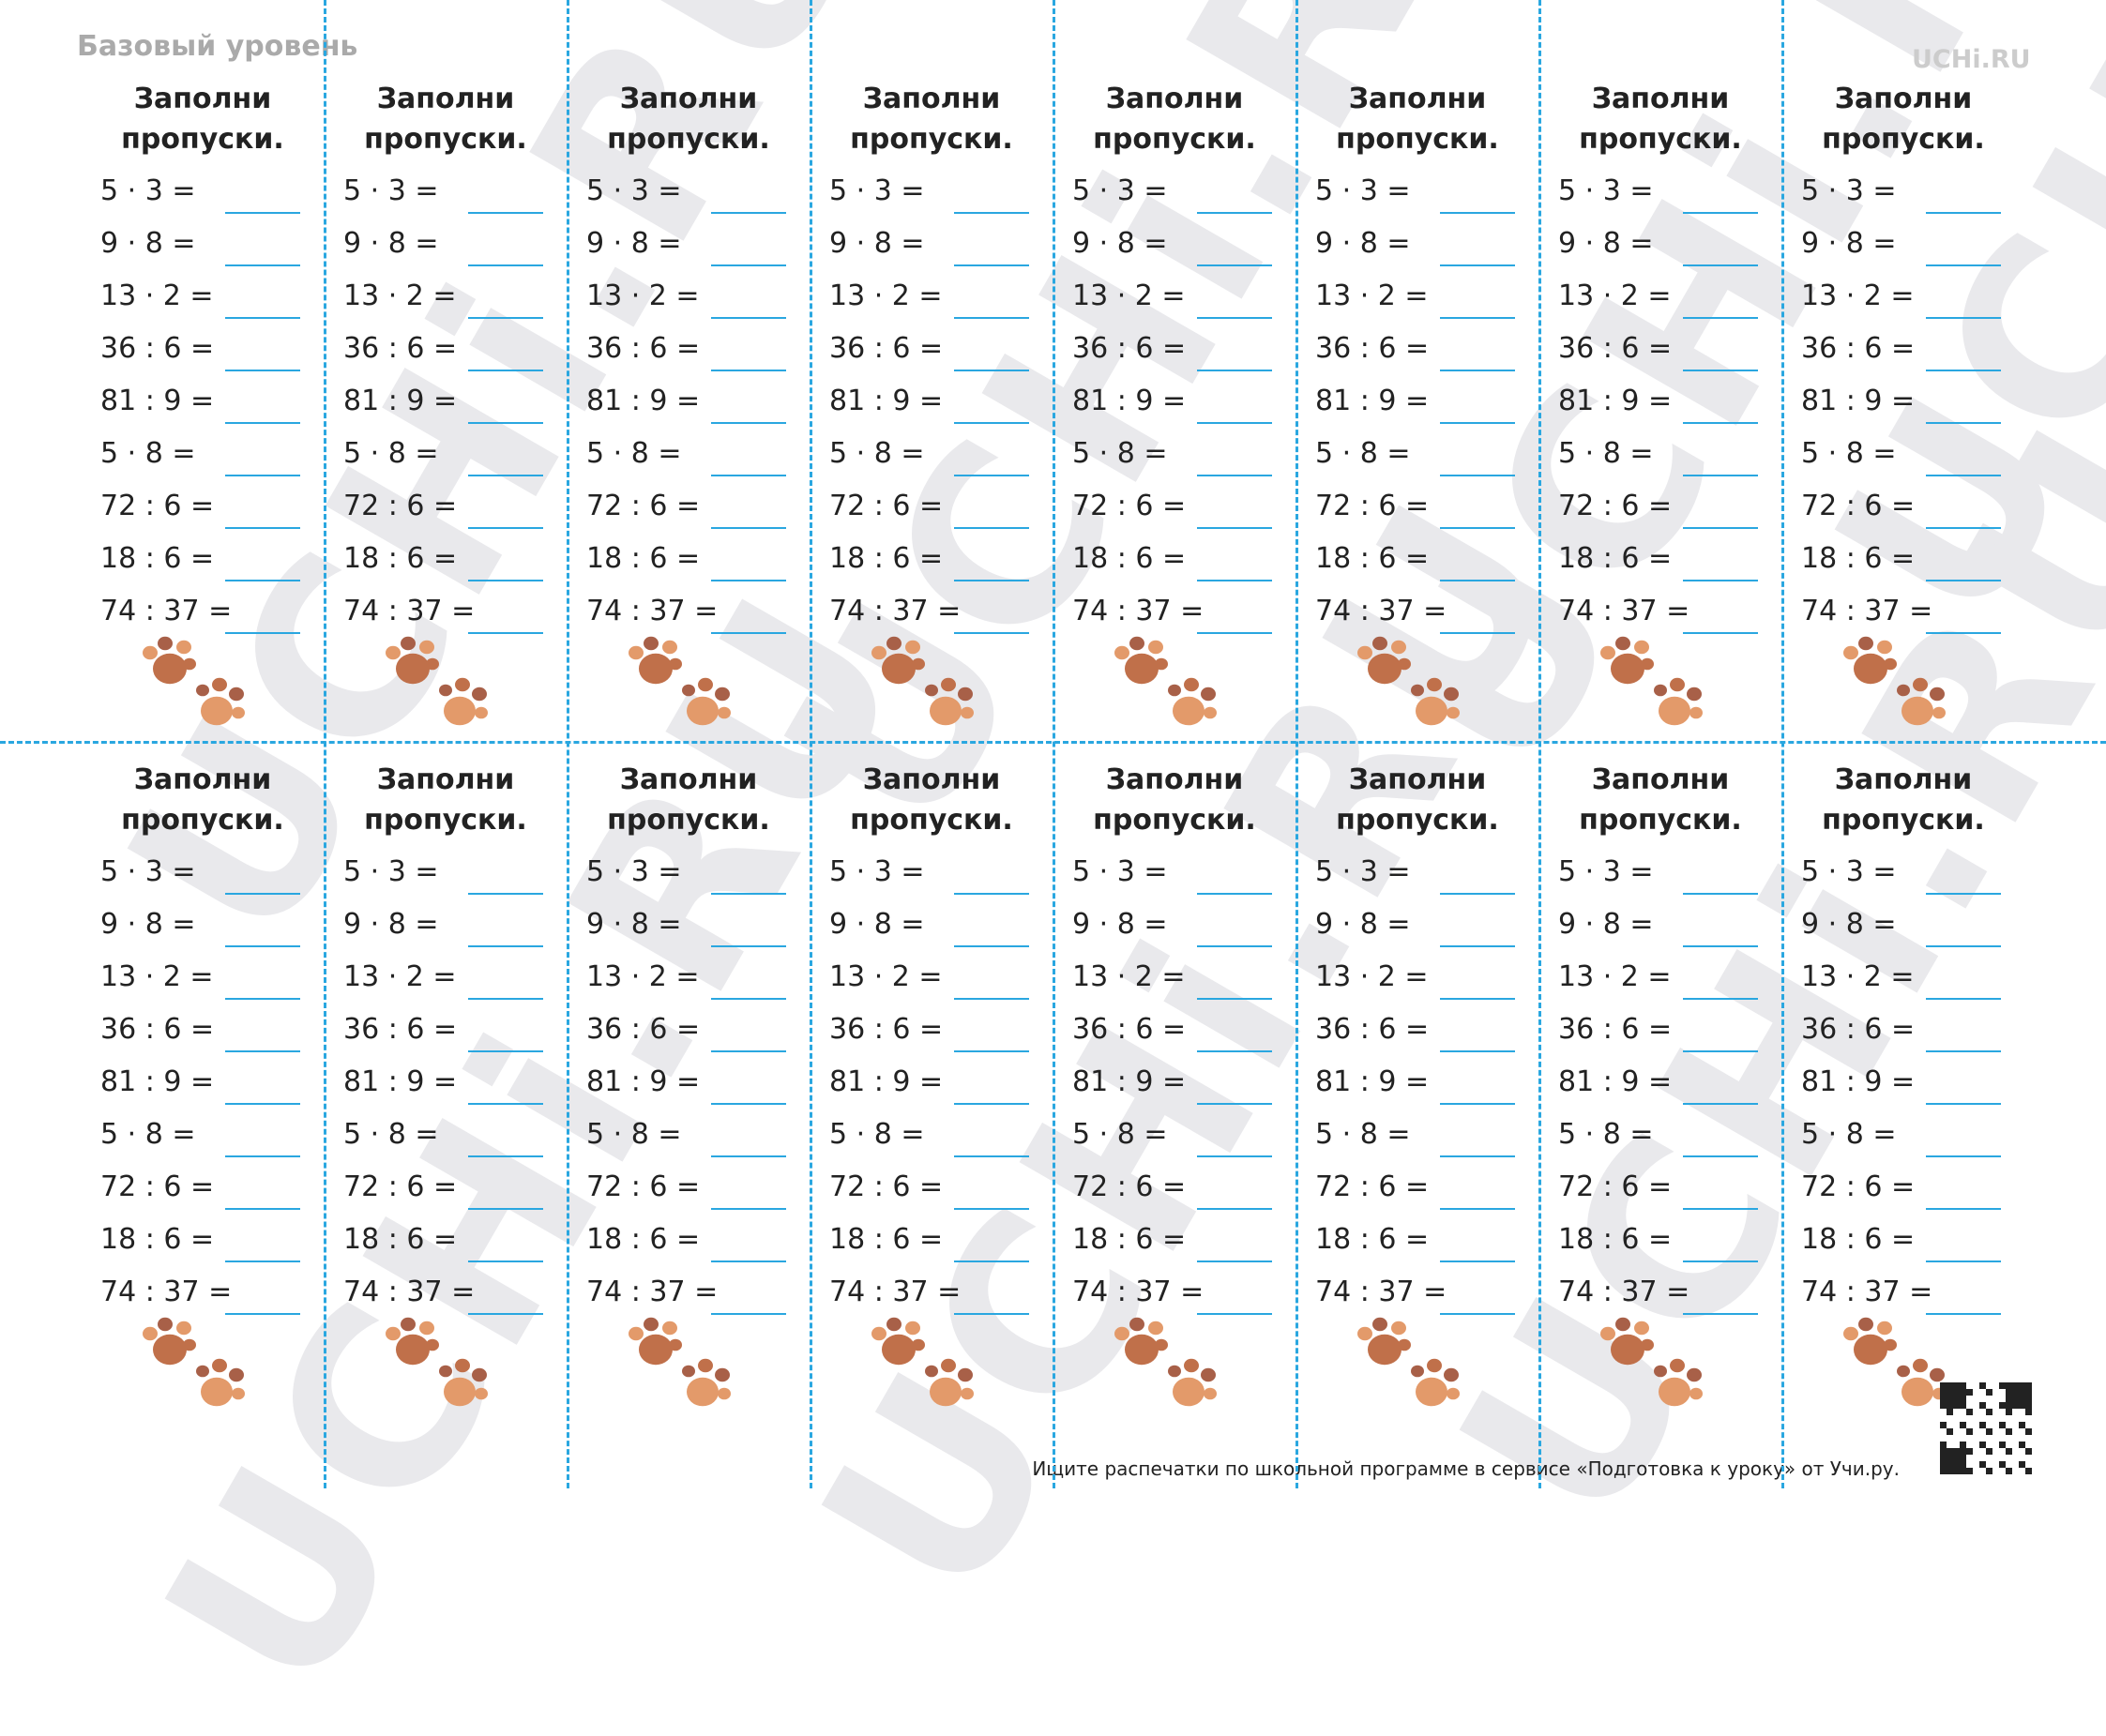 This screenshot has width=2106, height=1736. I want to click on cut-line, so click(1054, 744).